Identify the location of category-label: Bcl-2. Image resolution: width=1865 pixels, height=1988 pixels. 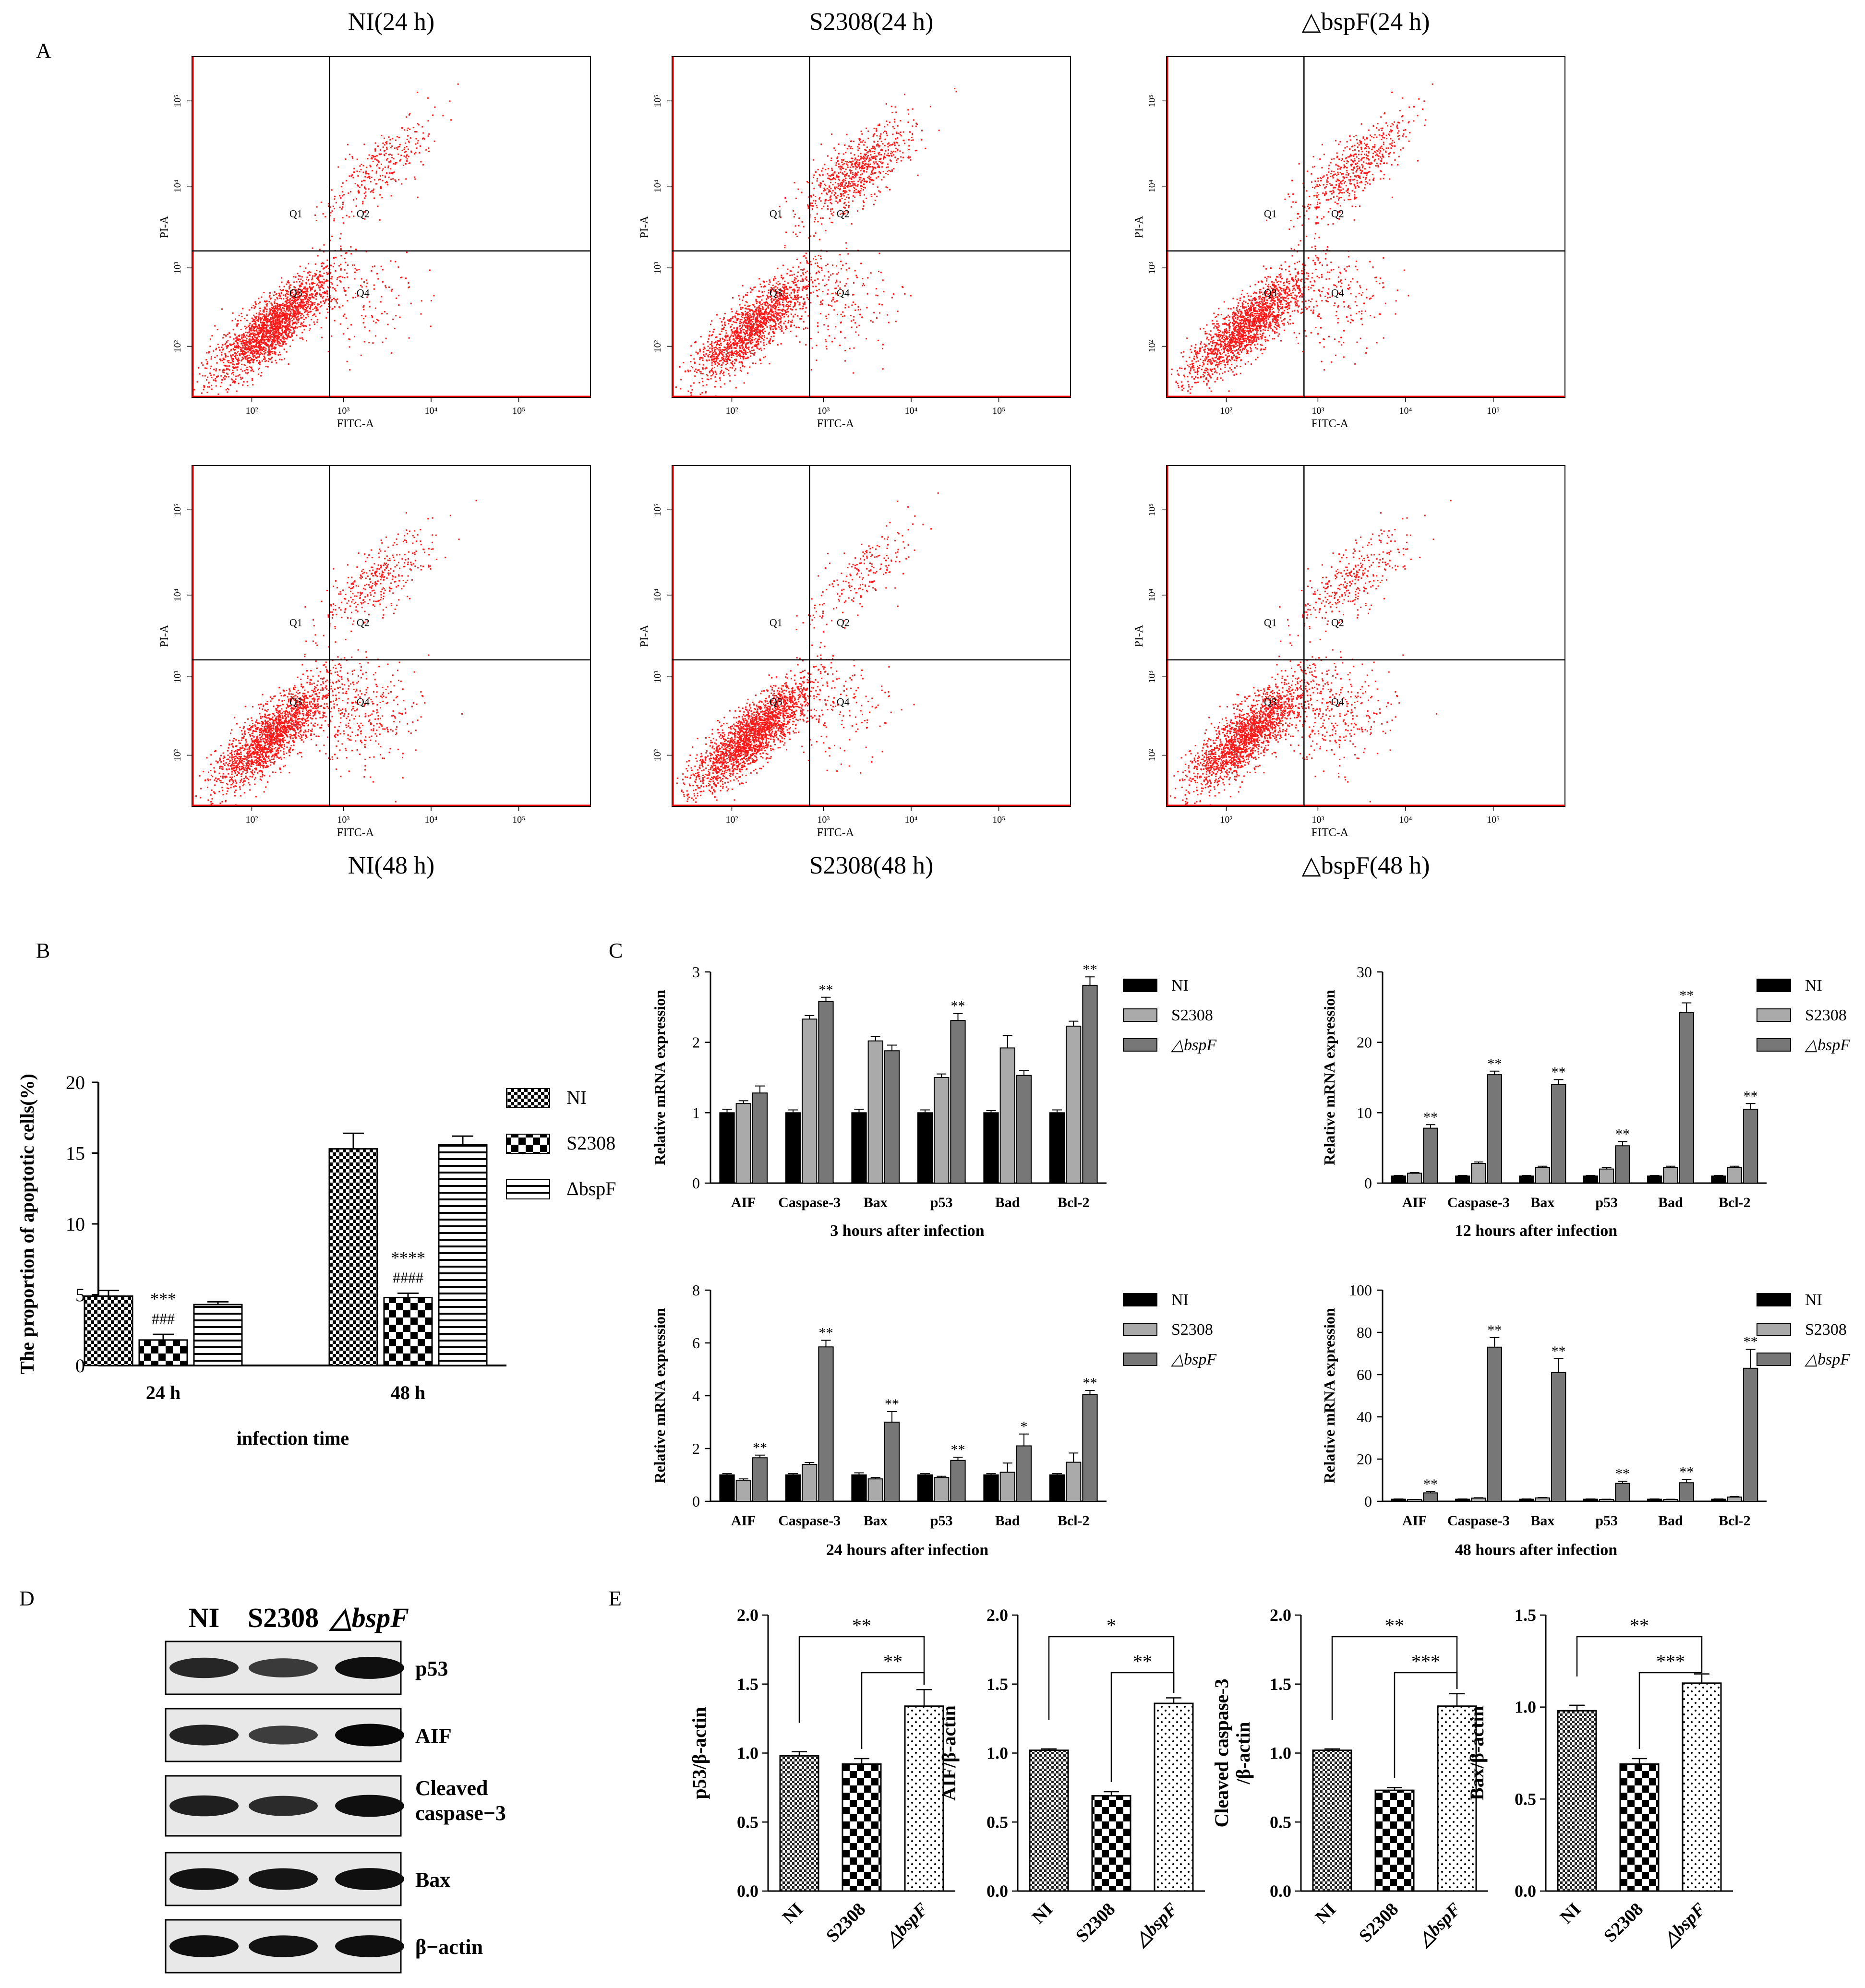
(1735, 1521).